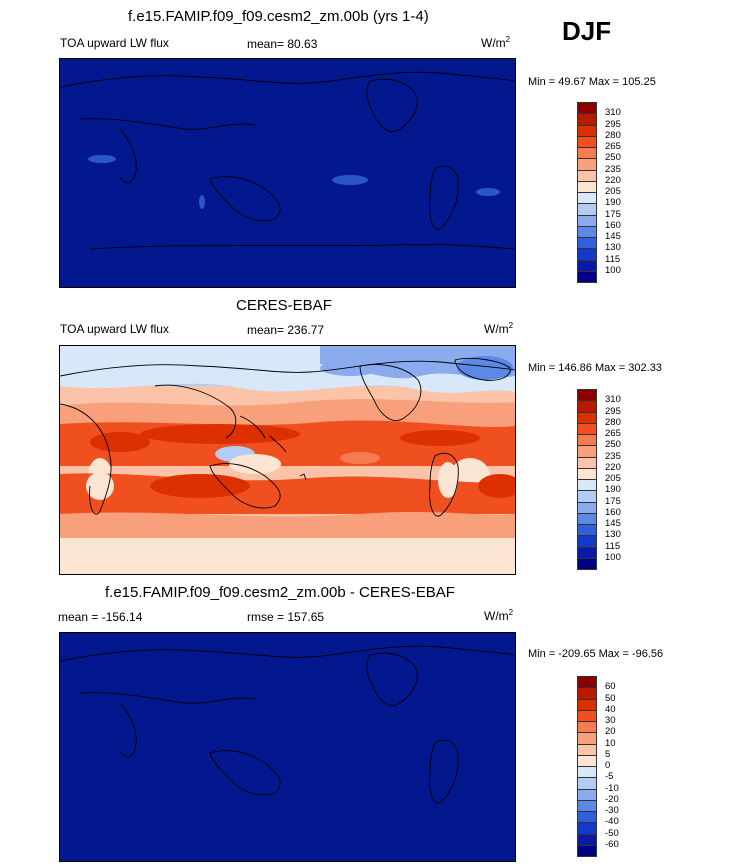 The image size is (733, 866). I want to click on panel-3-colorbar: 60 50 40 30 20 10 5 0 -5 -10 -20 -30 -40 -50 -60, so click(598, 766).